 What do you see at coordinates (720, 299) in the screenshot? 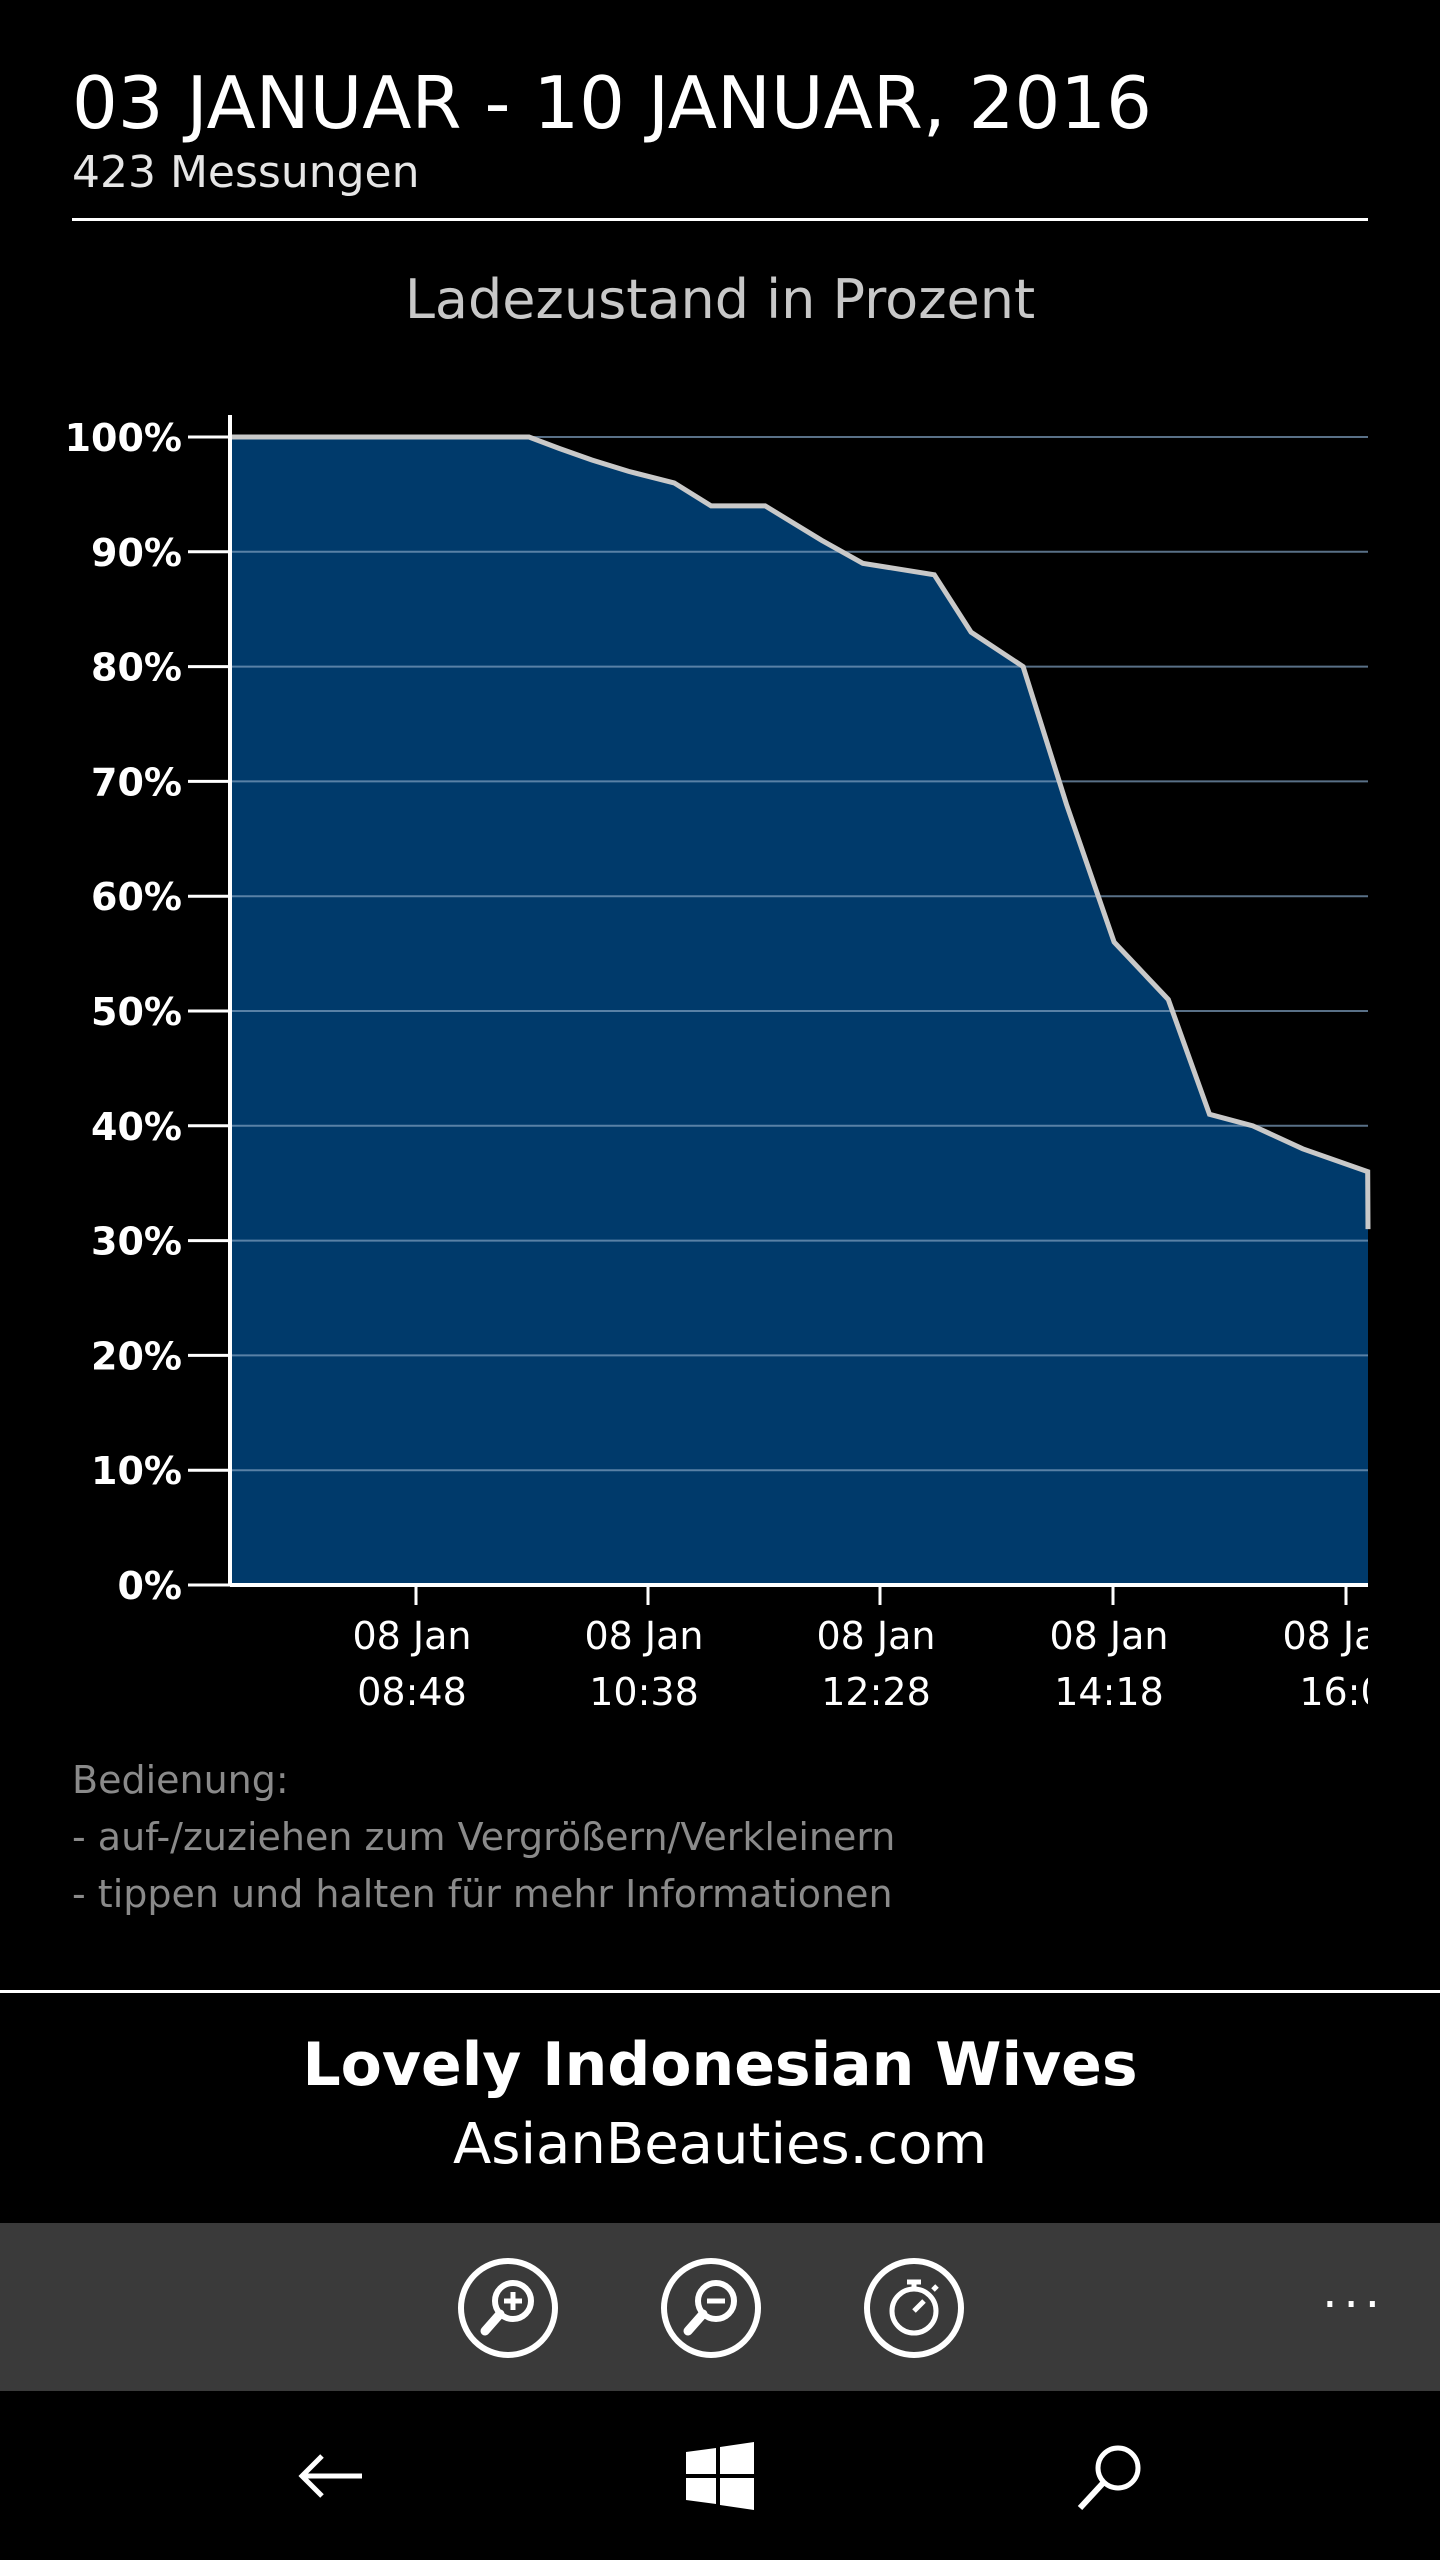
I see `chart-title: Ladezustand in Prozent` at bounding box center [720, 299].